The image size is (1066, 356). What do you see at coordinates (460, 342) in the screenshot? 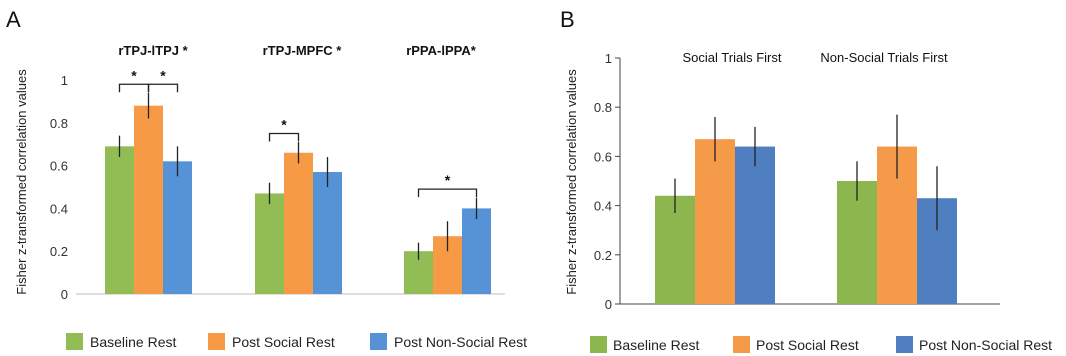
I see `legend-label-post-nonsocial: Post Non-Social Rest` at bounding box center [460, 342].